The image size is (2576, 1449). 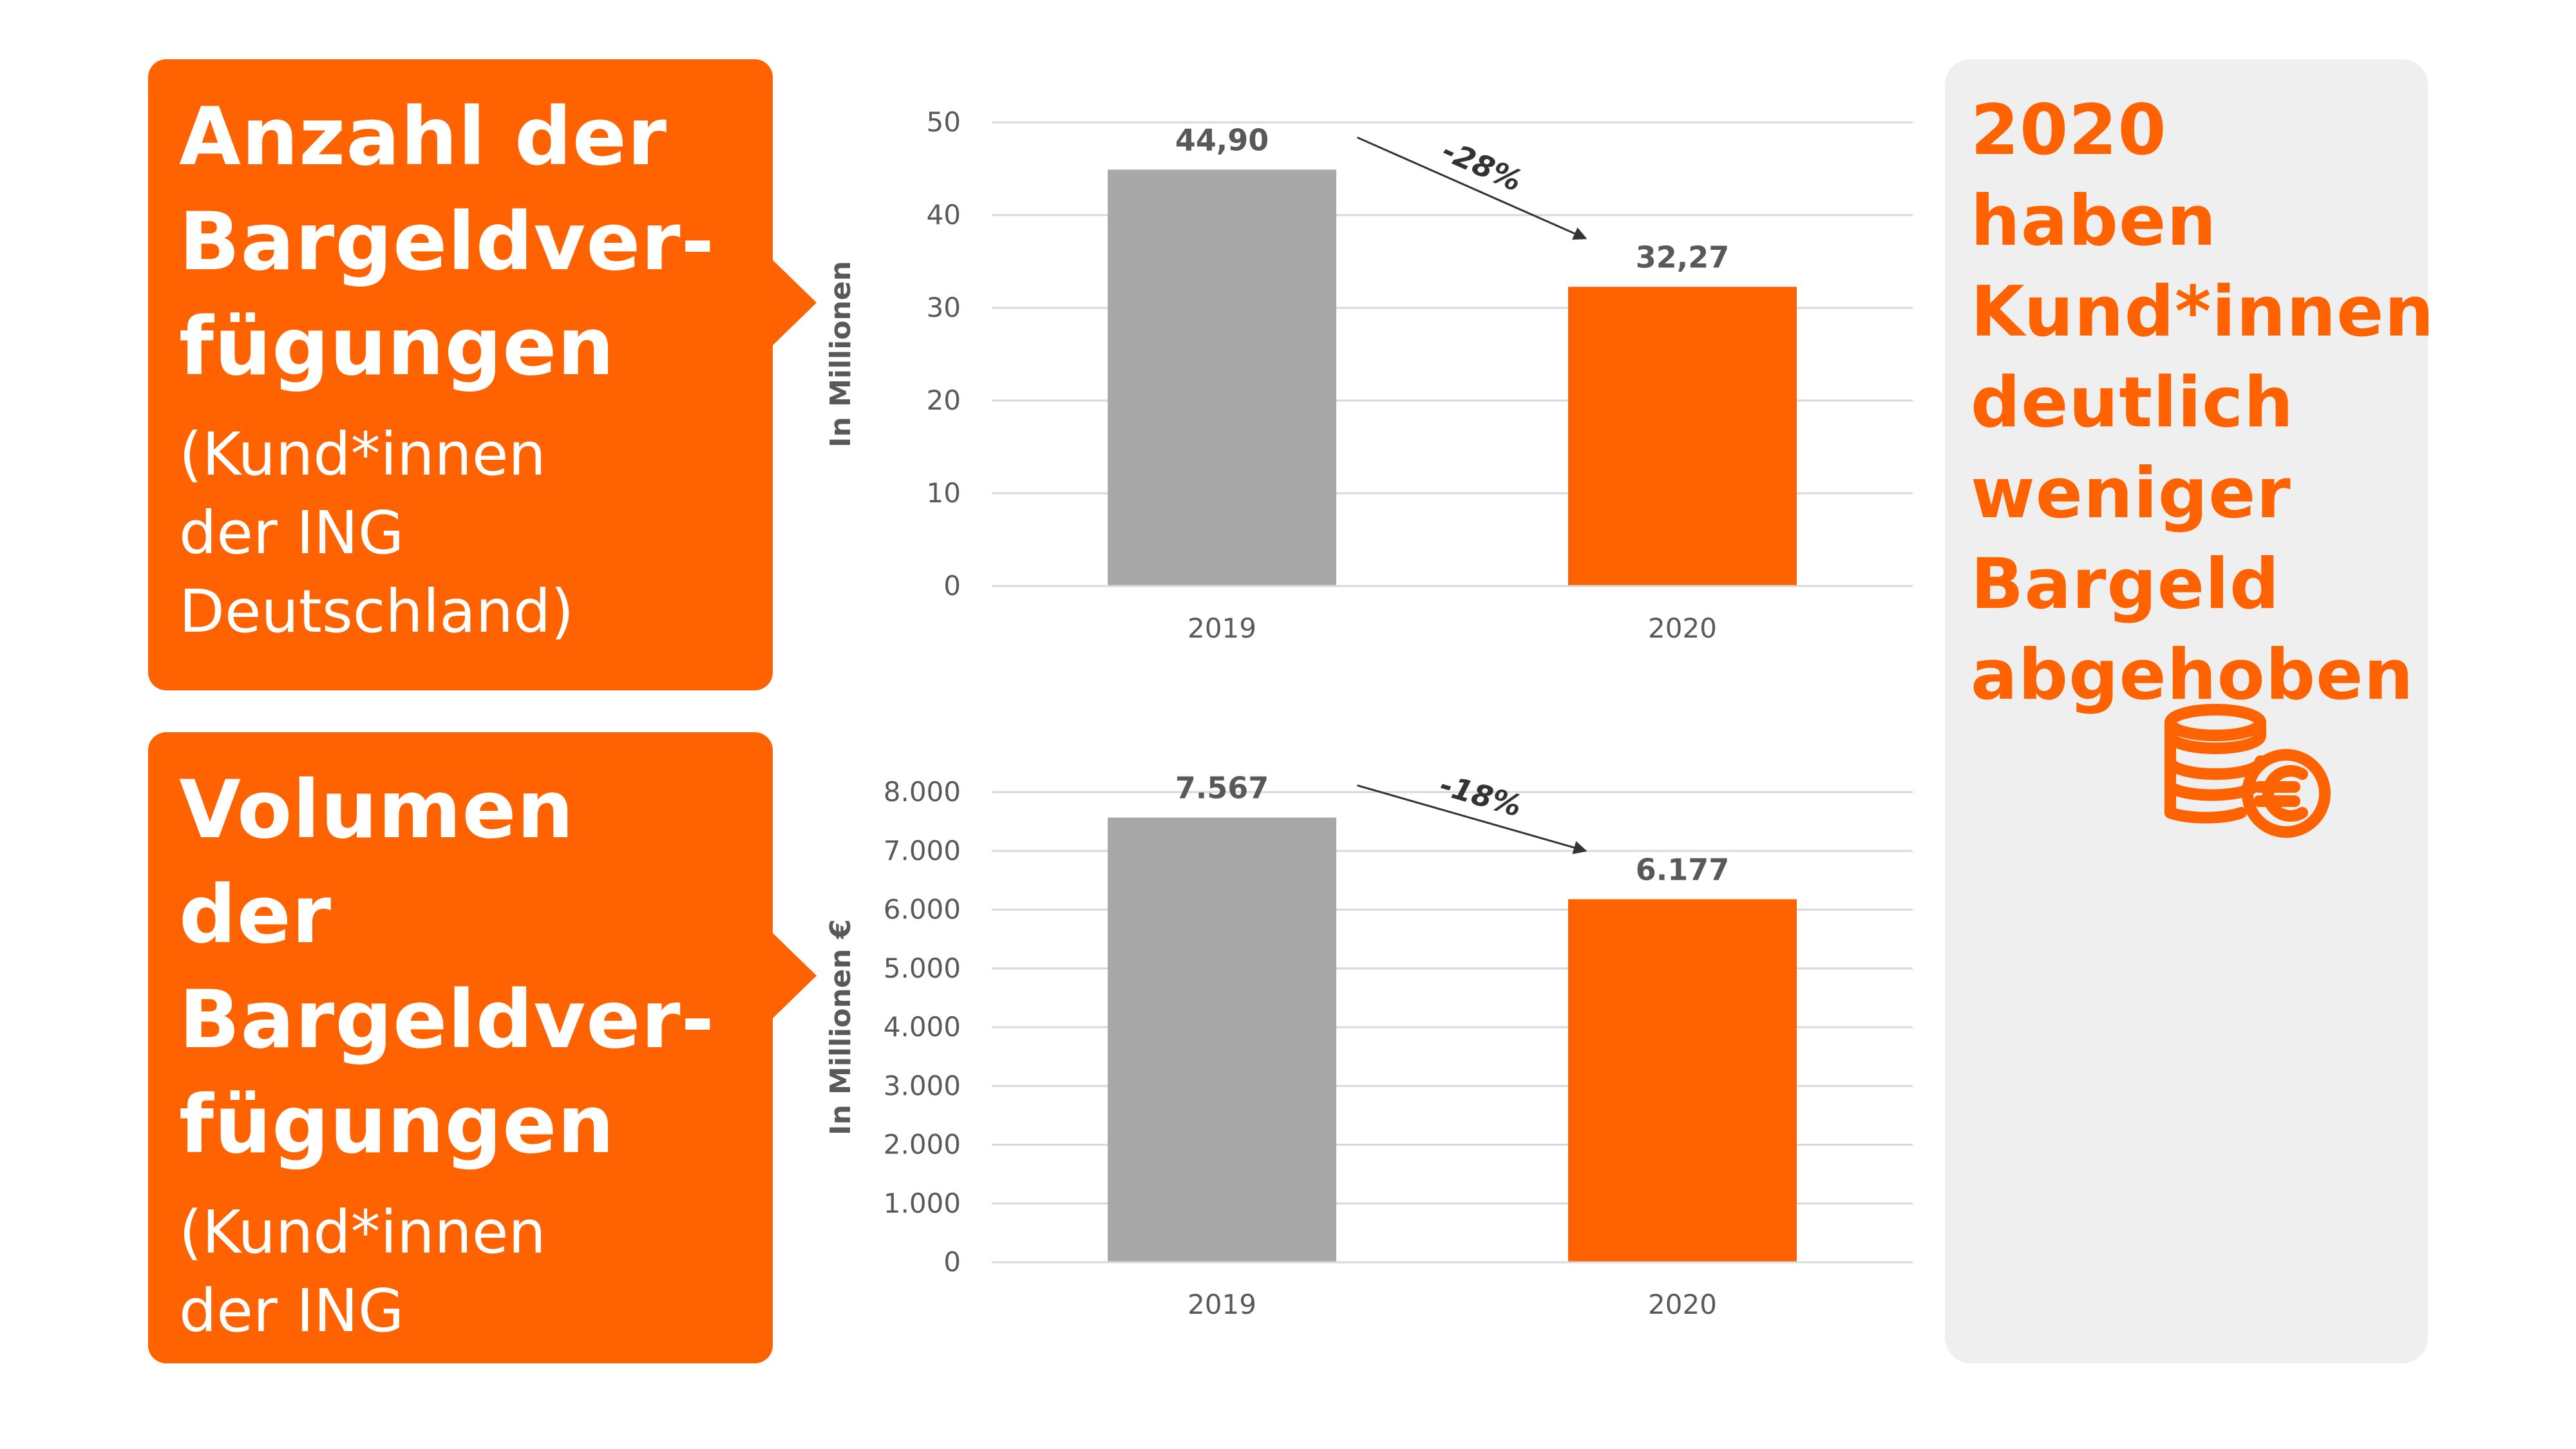 What do you see at coordinates (1682, 1304) in the screenshot?
I see `volume-xtick-label: 2020` at bounding box center [1682, 1304].